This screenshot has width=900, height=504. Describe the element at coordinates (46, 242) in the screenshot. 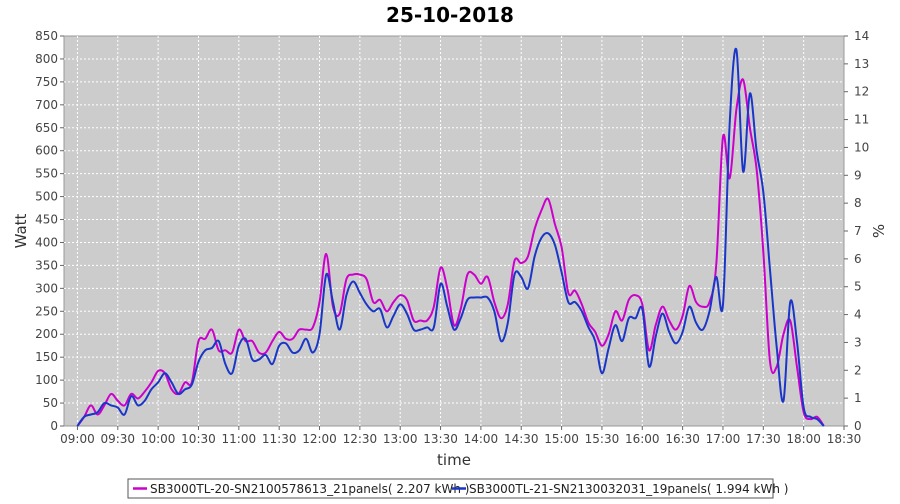

I see `y-tick-label: 400` at that location.